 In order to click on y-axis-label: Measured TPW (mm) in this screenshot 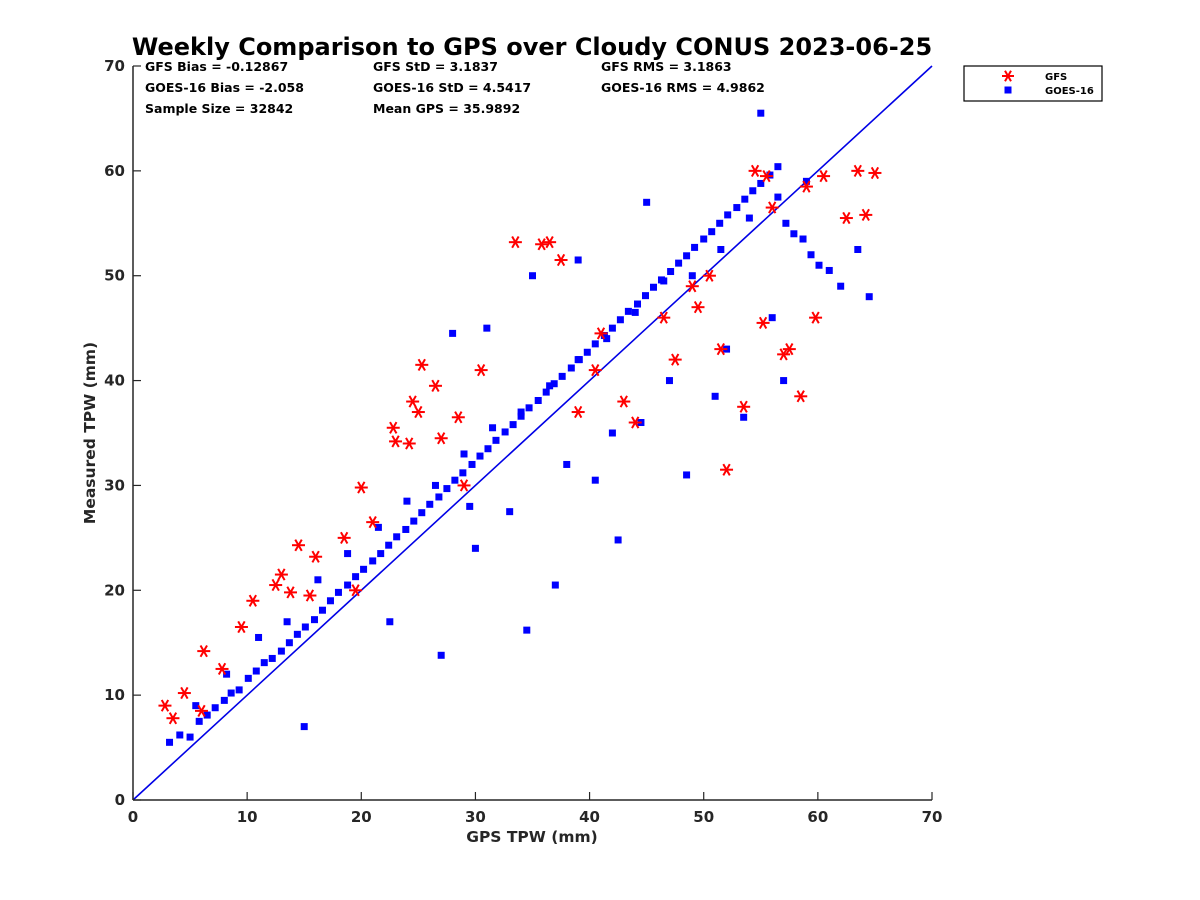, I will do `click(90, 433)`.